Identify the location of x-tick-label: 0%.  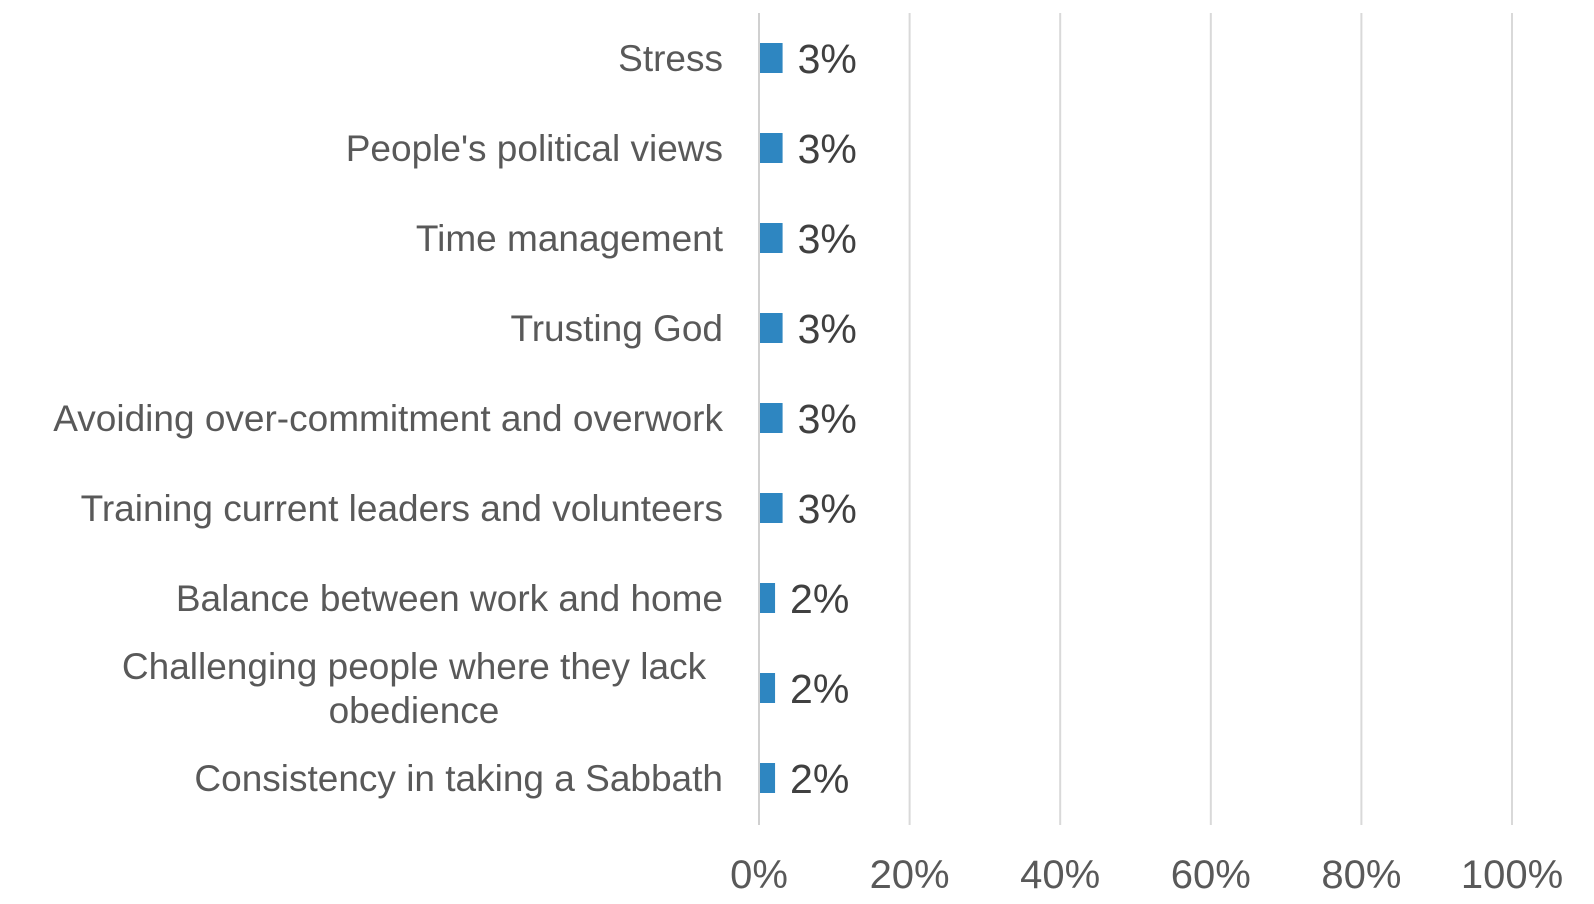
(759, 875).